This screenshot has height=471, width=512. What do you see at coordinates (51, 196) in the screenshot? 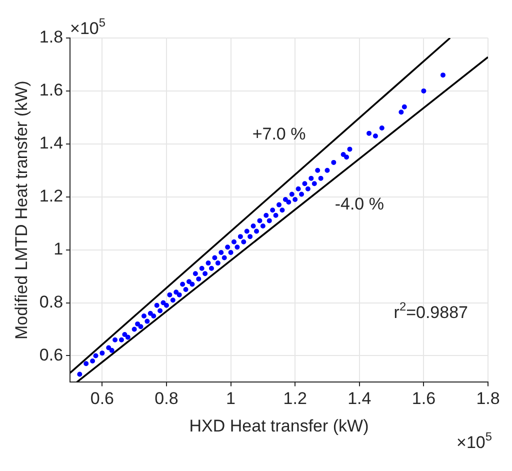
I see `y-tick-label: 1.2` at bounding box center [51, 196].